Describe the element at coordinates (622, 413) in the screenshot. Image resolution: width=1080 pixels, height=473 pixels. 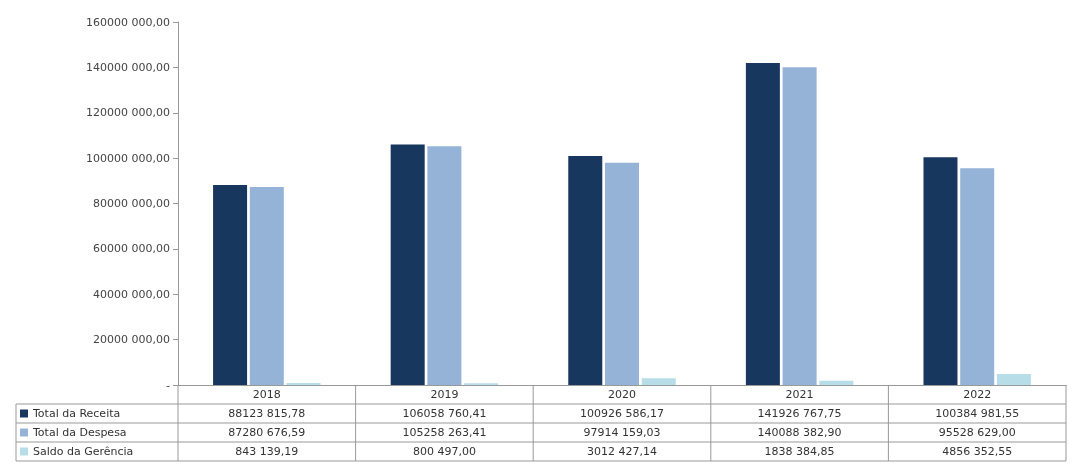
I see `data-label: 100926 586,17` at that location.